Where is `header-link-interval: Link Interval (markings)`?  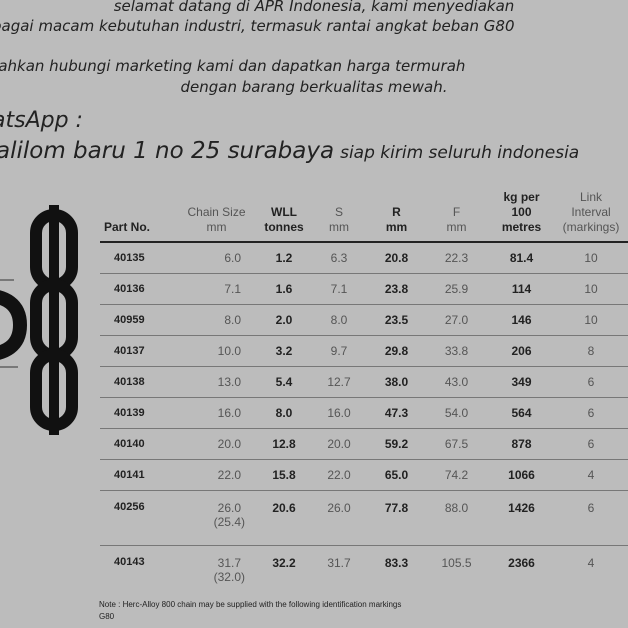
header-link-interval: Link Interval (markings) is located at coordinates (591, 216).